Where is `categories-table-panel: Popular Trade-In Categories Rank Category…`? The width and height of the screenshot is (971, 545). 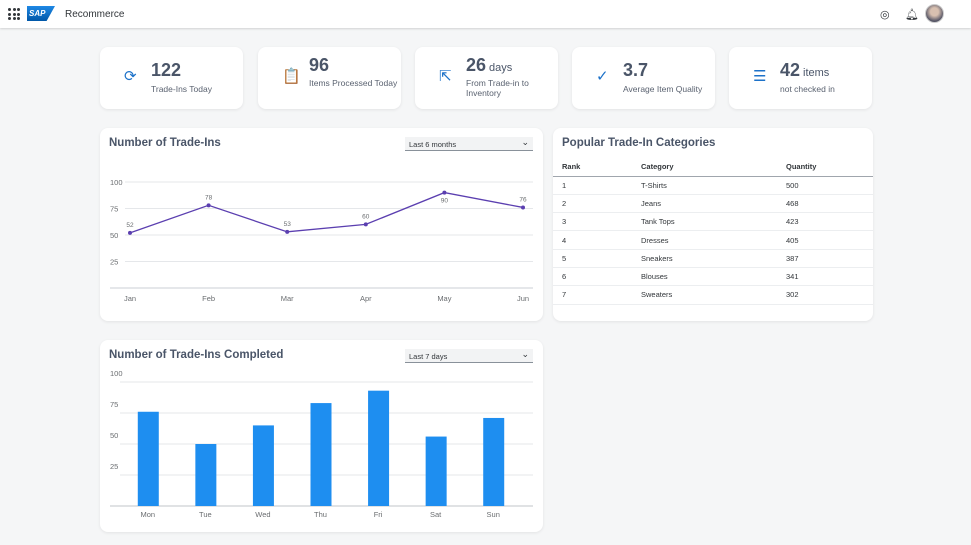 categories-table-panel: Popular Trade-In Categories Rank Category… is located at coordinates (713, 224).